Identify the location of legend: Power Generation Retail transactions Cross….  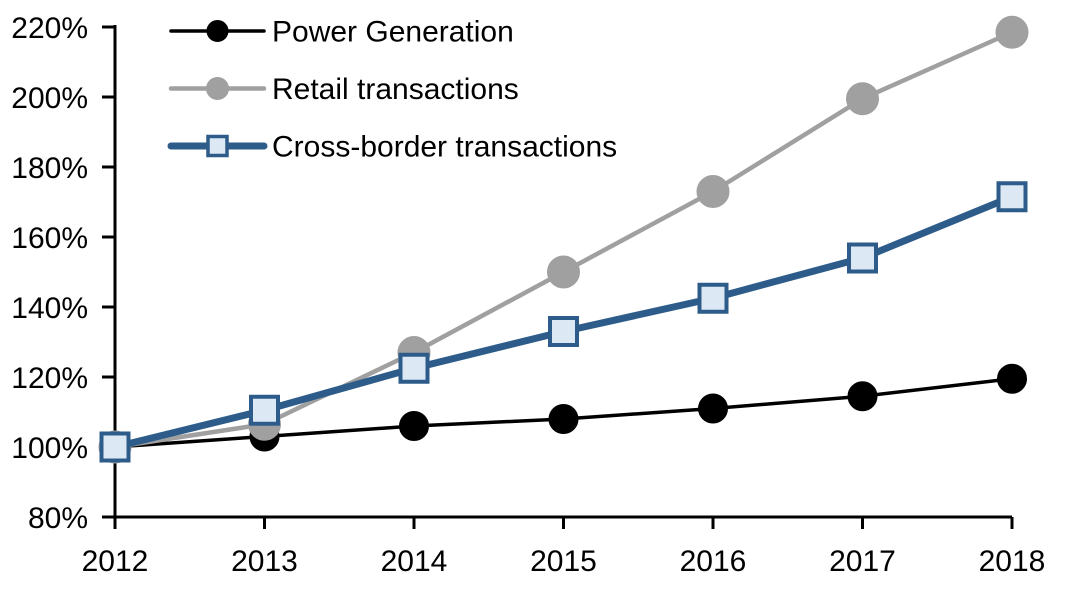
(392, 90).